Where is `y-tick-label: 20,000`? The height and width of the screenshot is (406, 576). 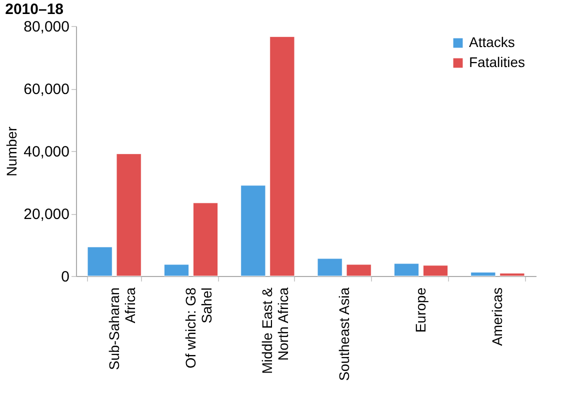 y-tick-label: 20,000 is located at coordinates (47, 214).